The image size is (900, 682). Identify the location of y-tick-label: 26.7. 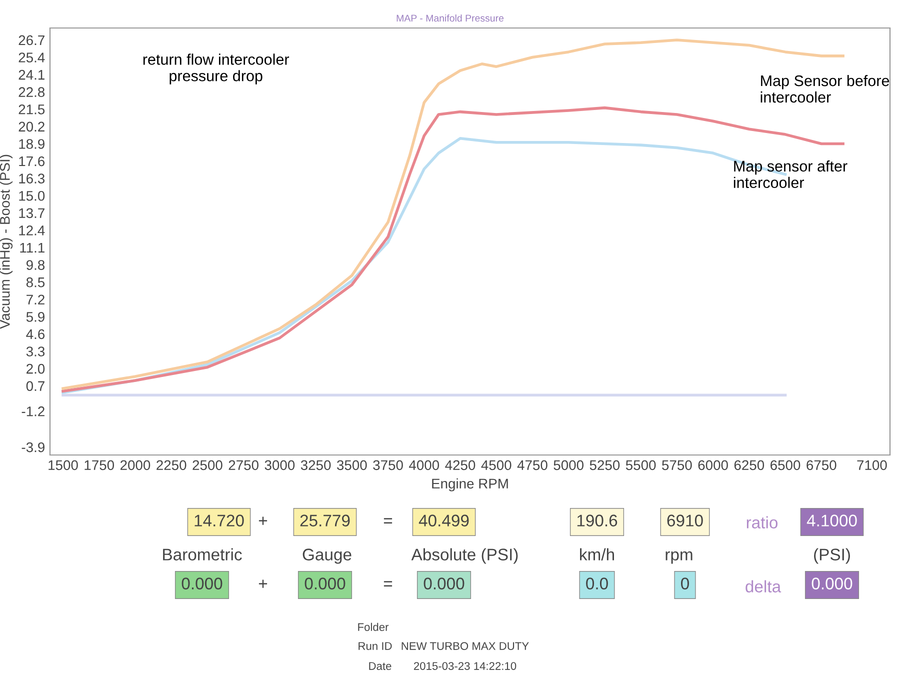
(31, 40).